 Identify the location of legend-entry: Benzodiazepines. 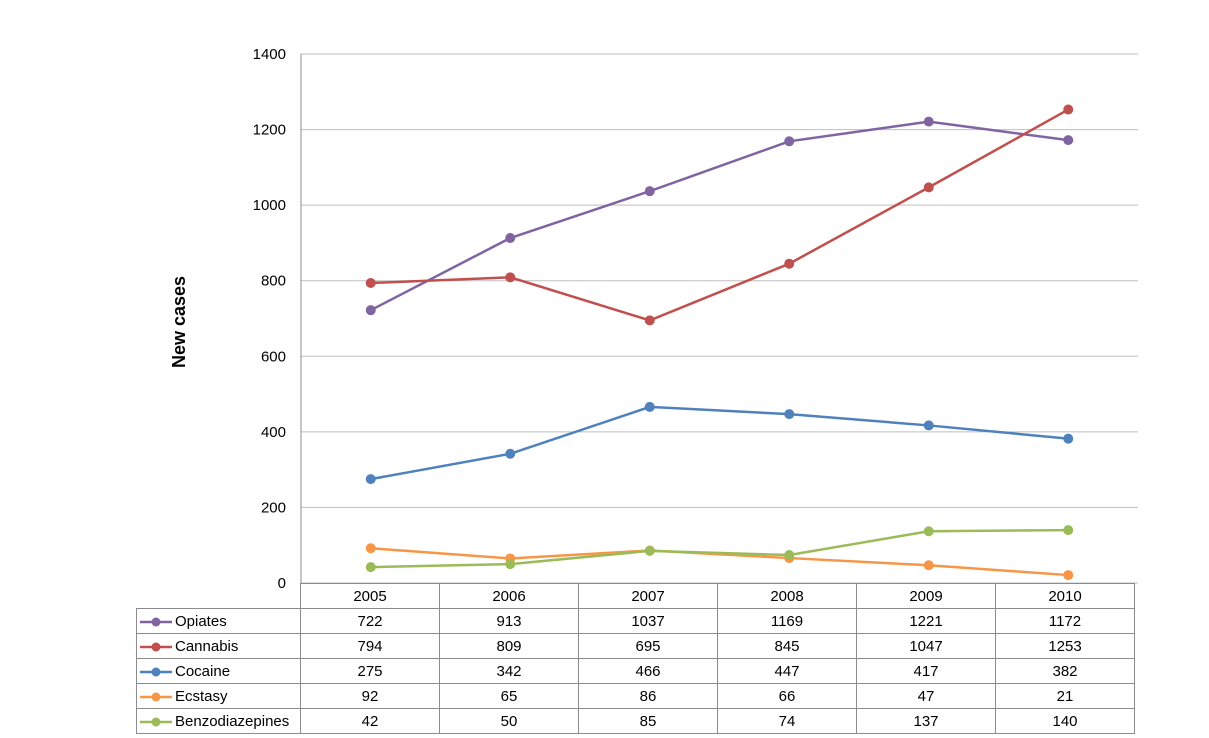
(218, 721).